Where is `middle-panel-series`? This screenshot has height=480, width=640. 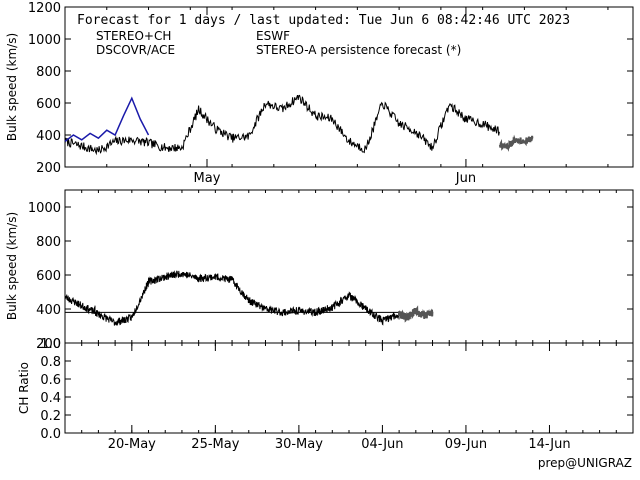 middle-panel-series is located at coordinates (249, 298).